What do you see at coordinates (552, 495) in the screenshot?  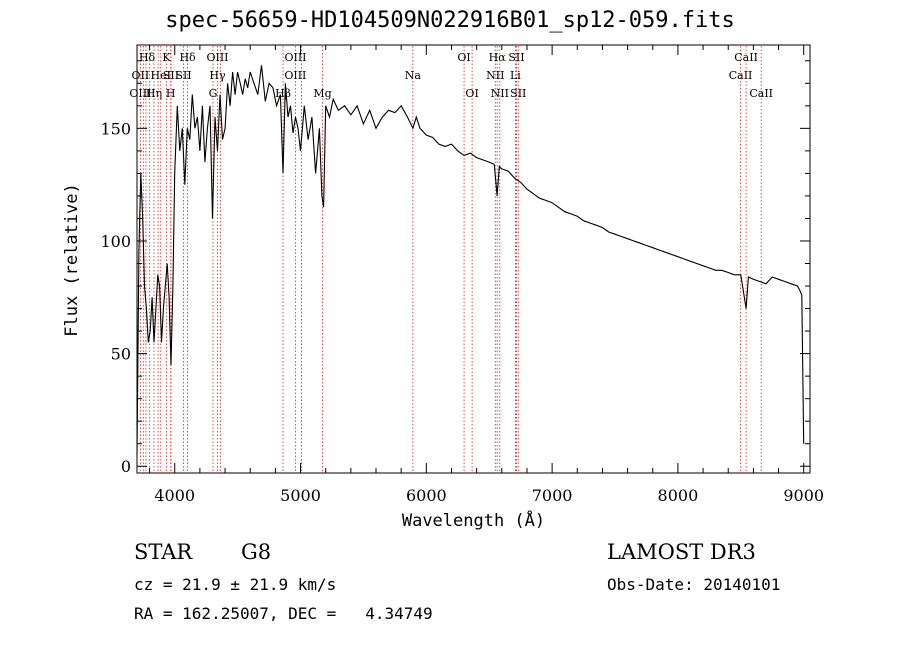 I see `x-tick-label: 7000` at bounding box center [552, 495].